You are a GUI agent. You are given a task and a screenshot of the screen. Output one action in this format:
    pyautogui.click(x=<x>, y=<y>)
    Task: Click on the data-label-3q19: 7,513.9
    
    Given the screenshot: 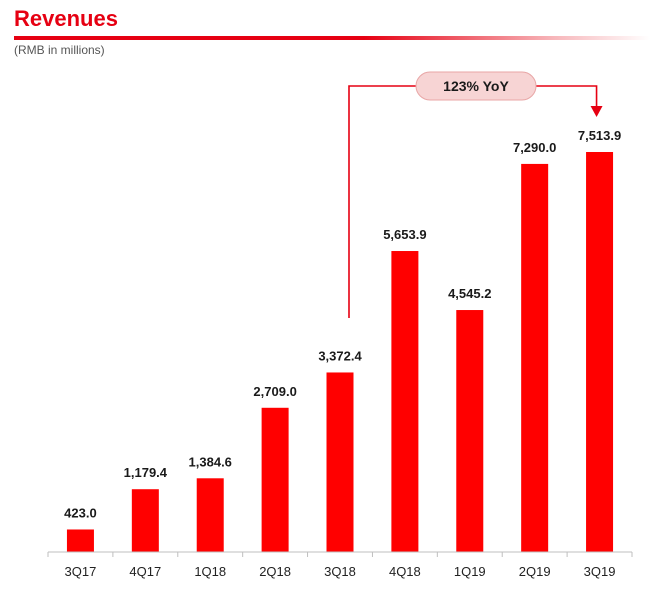 What is the action you would take?
    pyautogui.click(x=599, y=135)
    